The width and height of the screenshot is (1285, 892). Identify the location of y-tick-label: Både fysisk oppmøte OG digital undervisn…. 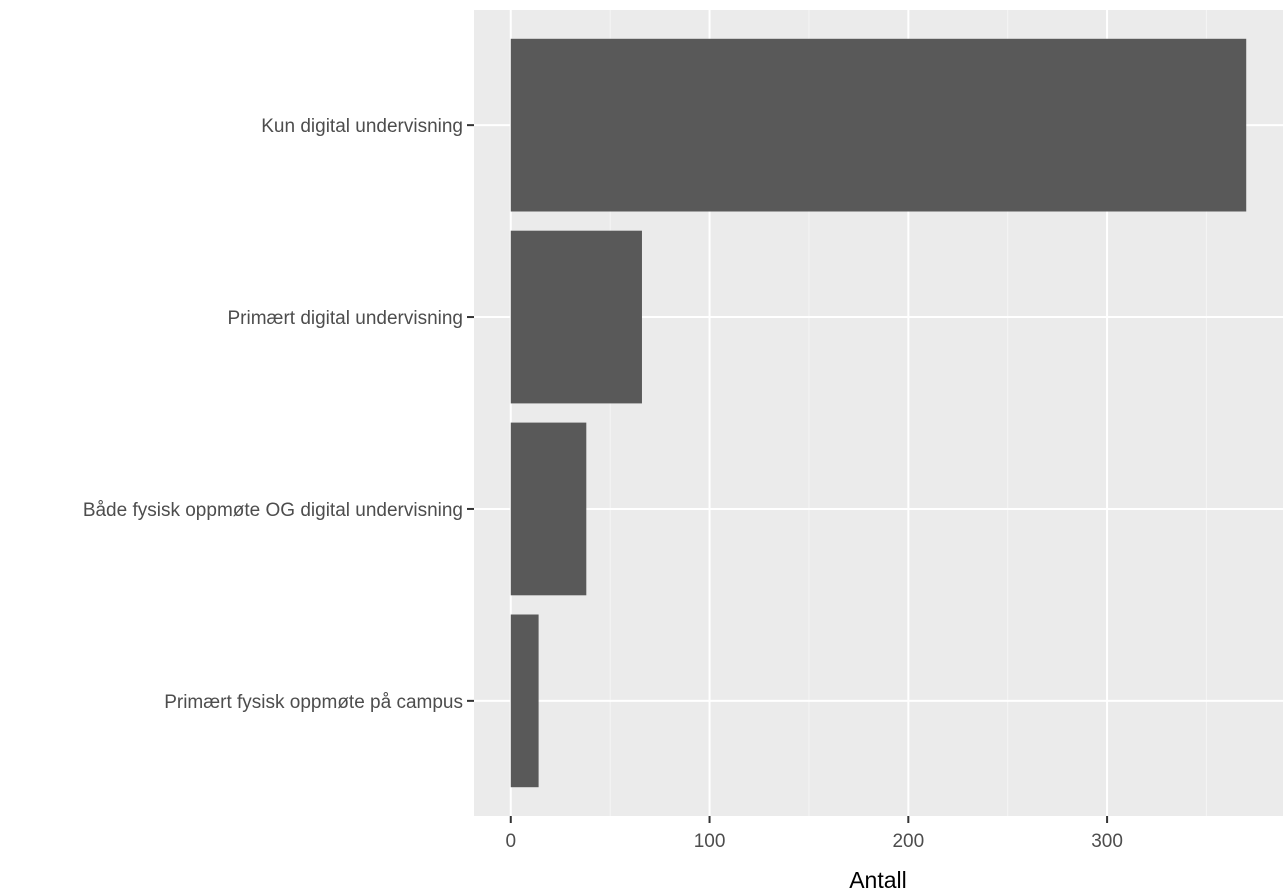
(273, 510).